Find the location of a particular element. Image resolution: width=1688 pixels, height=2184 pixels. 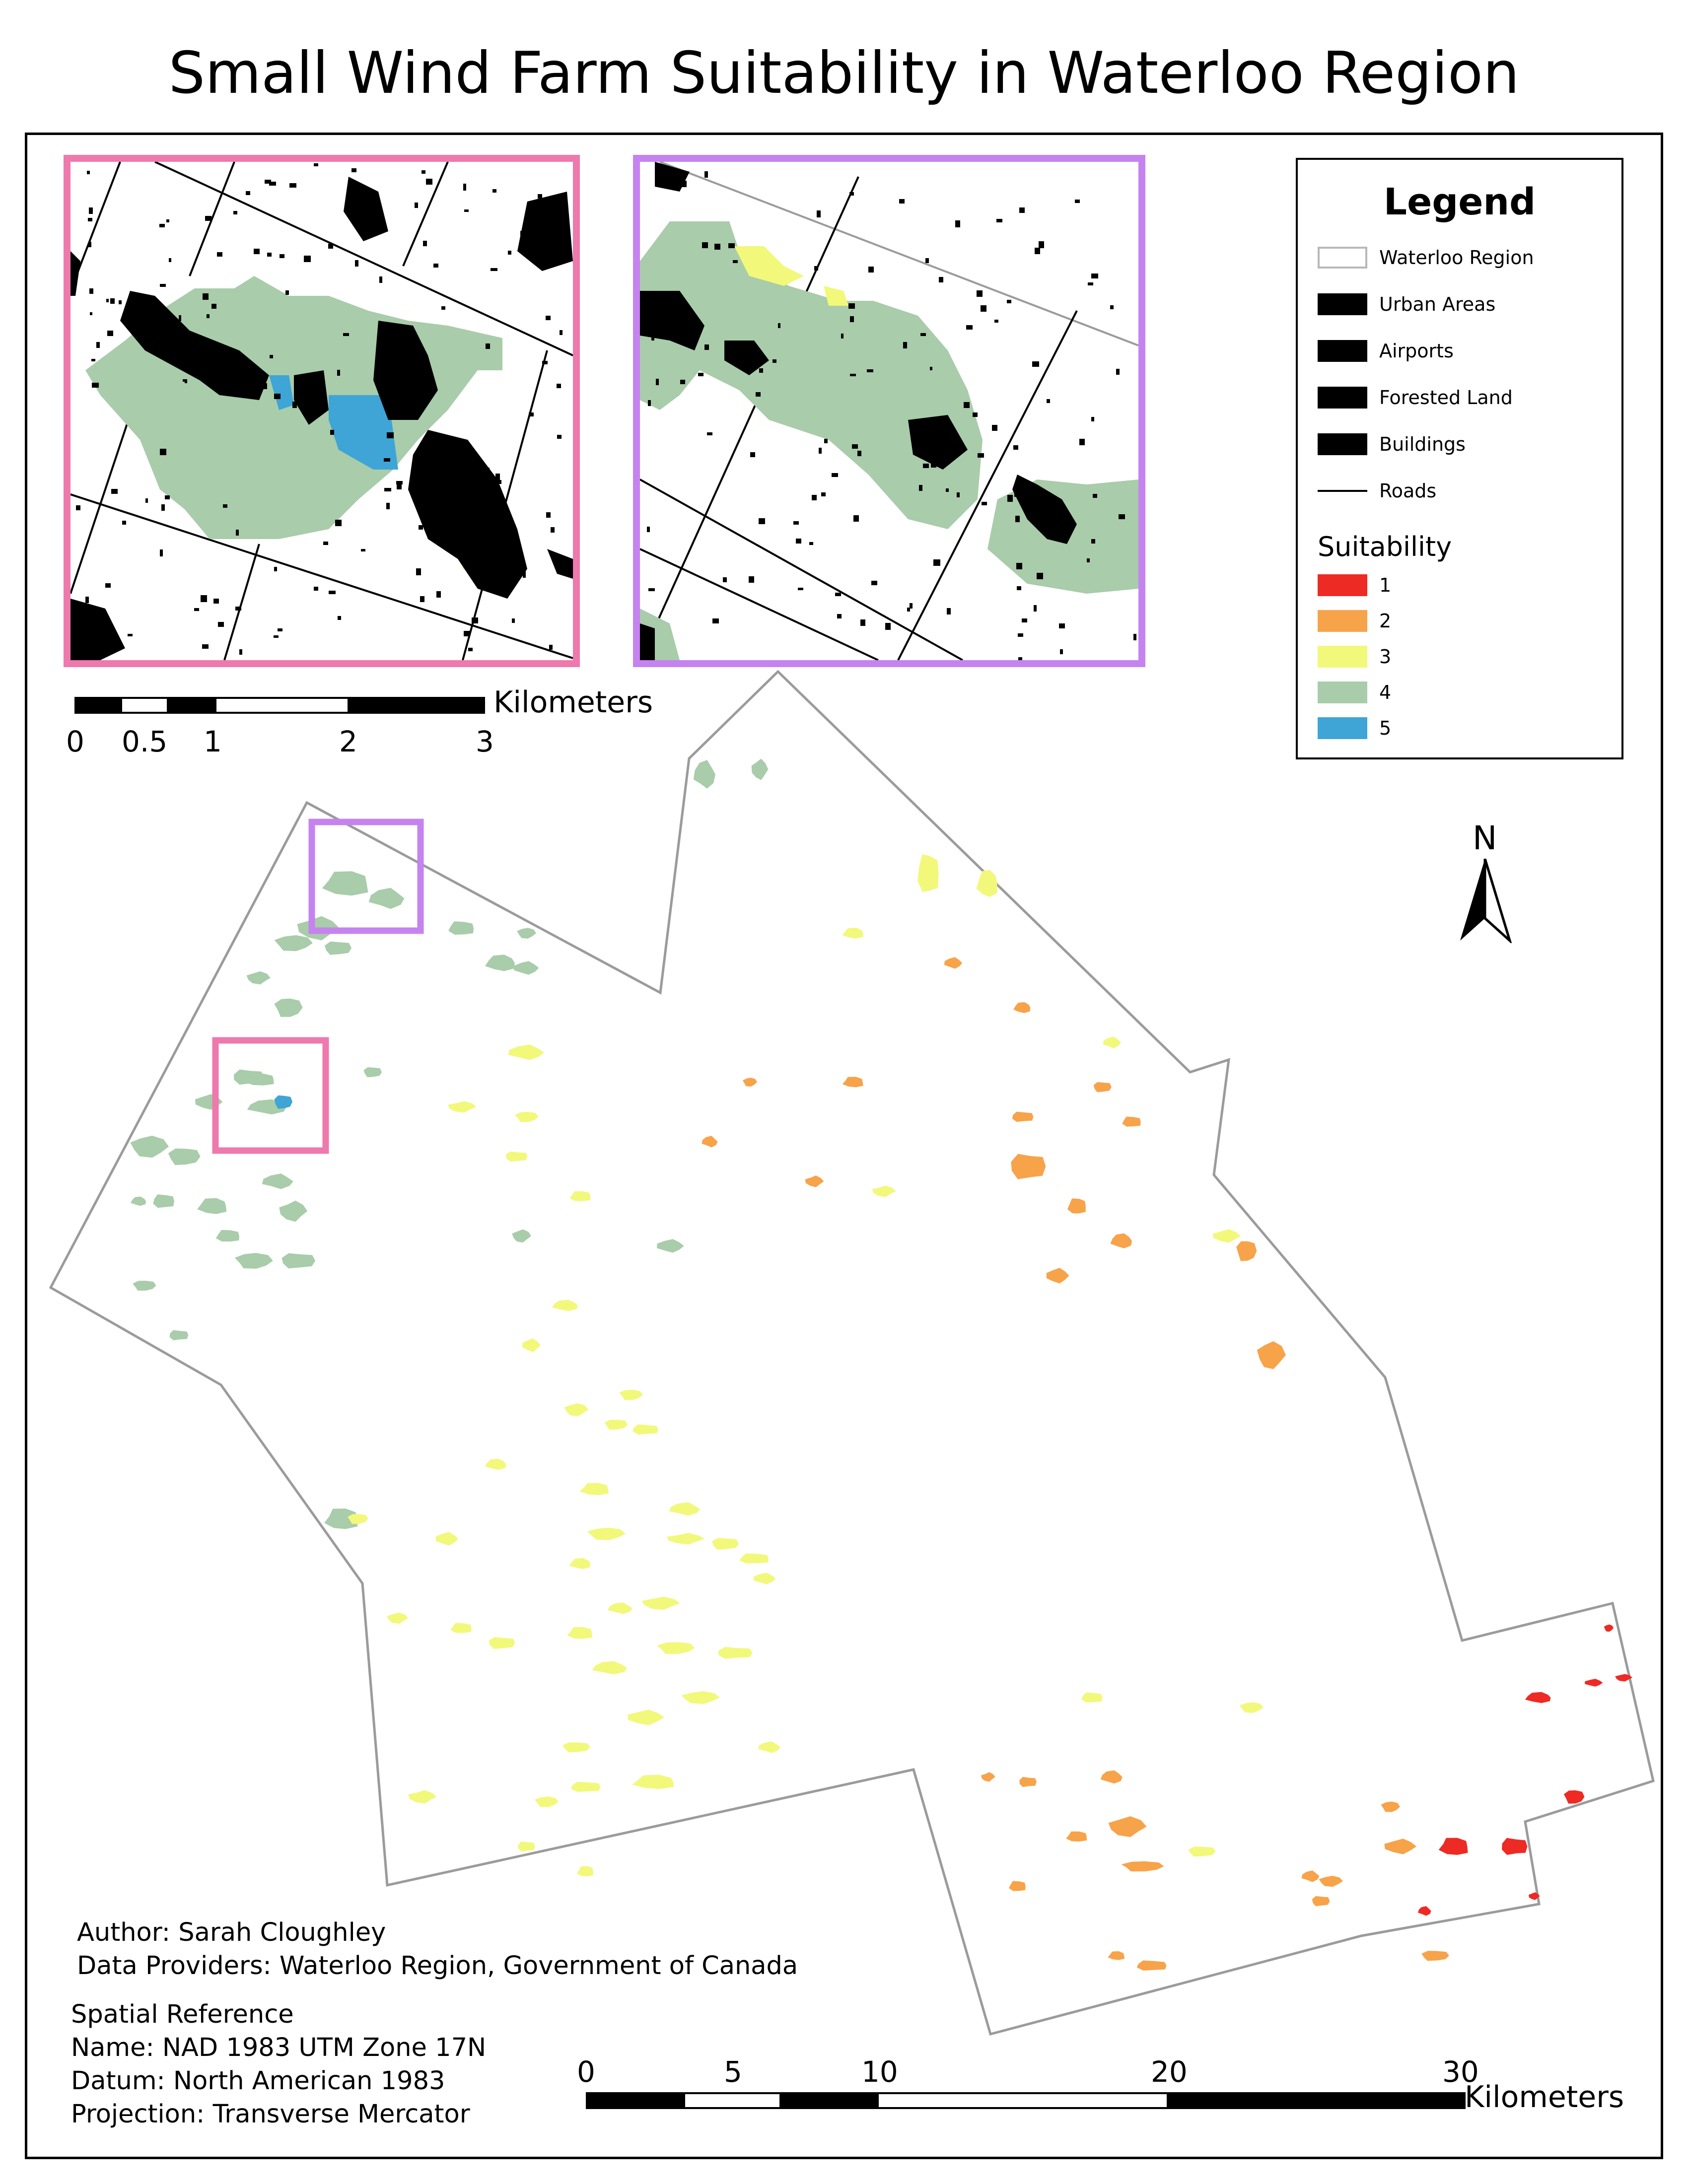

legend-item-waterloo-region: Waterloo Region is located at coordinates (1426, 257).